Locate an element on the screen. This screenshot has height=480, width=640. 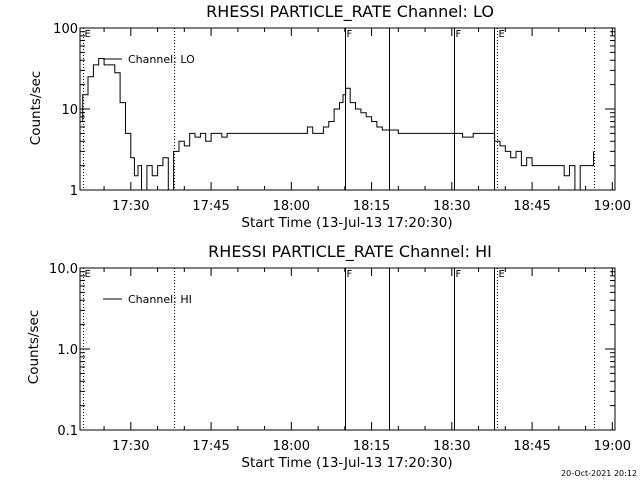
legend: Channel: HI is located at coordinates (147, 299).